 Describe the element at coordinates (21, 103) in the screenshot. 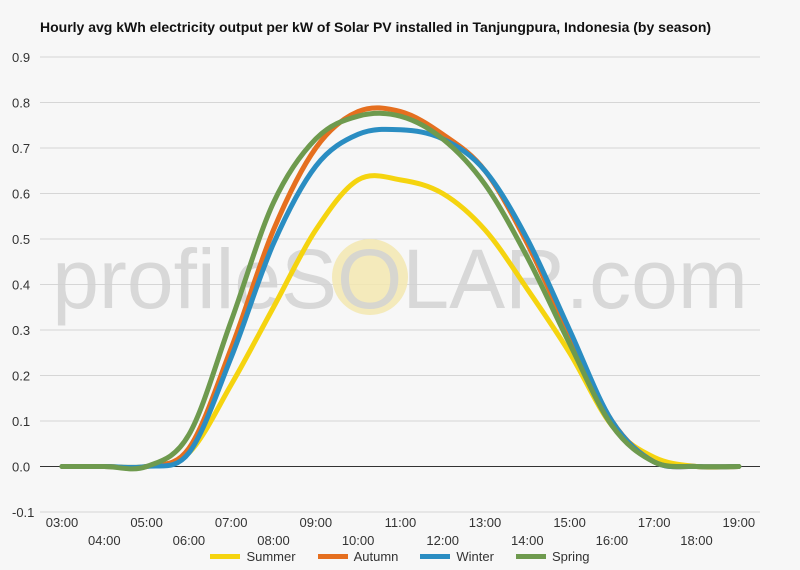

I see `y-tick-label: 0.8` at that location.